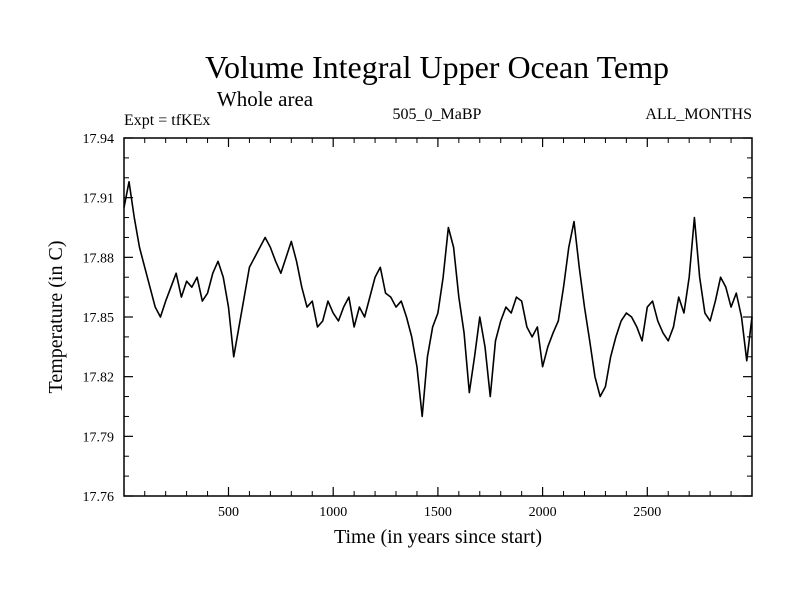  Describe the element at coordinates (99, 258) in the screenshot. I see `y-tick-label: 17.88` at that location.